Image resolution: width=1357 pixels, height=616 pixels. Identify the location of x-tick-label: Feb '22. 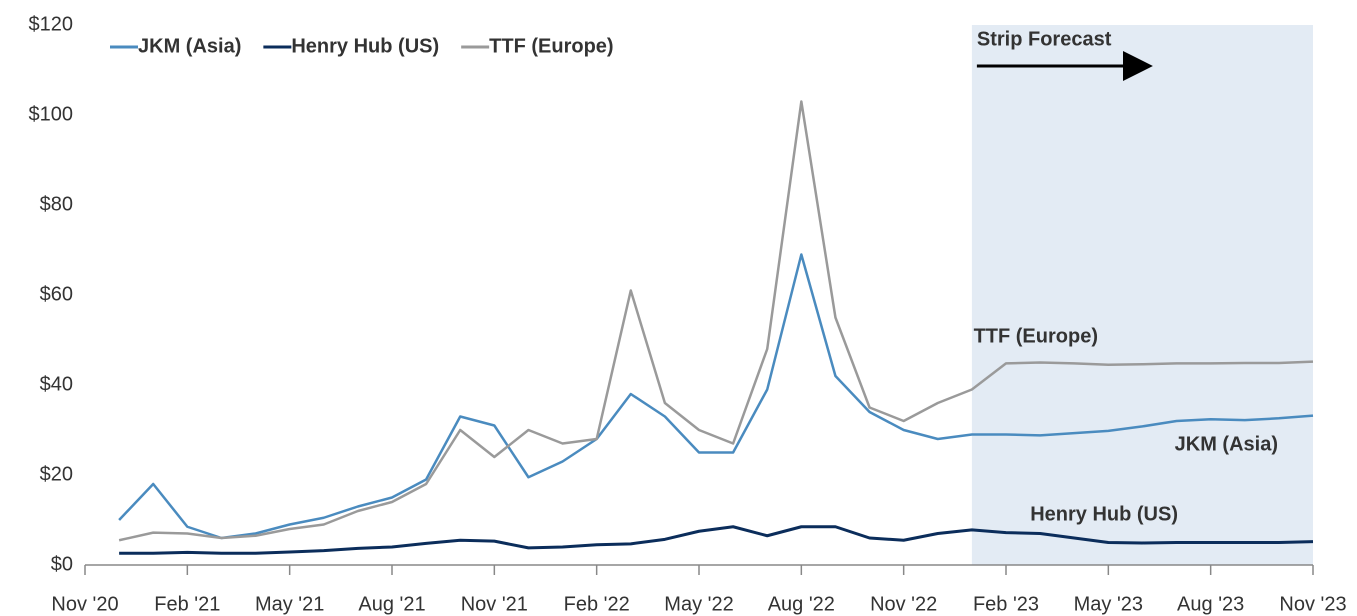
(597, 604).